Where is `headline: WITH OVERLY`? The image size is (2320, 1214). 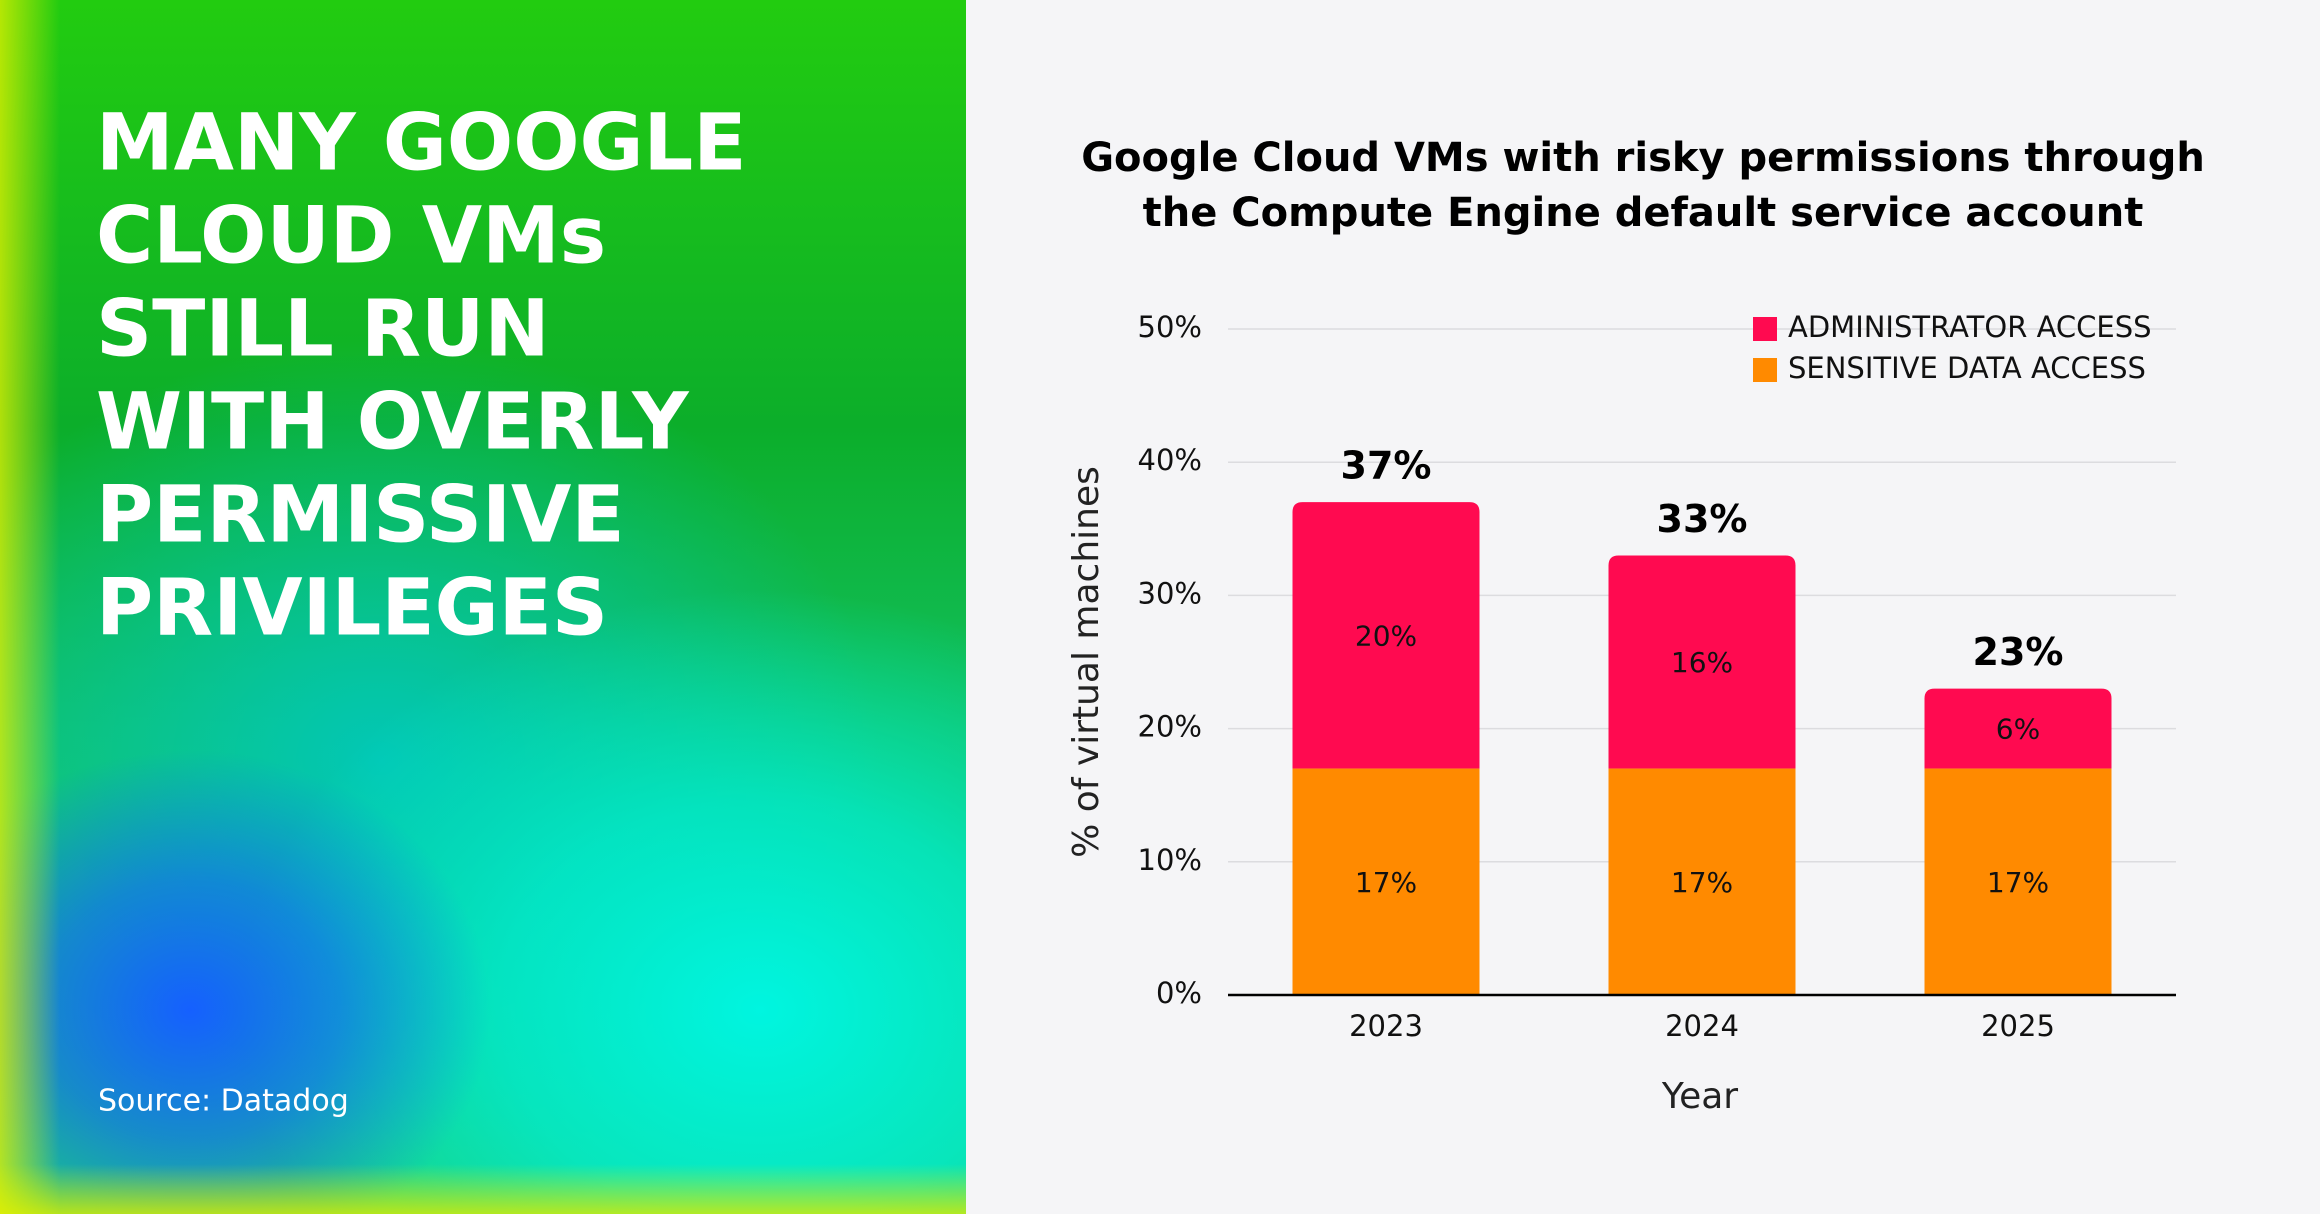
headline: WITH OVERLY is located at coordinates (393, 422).